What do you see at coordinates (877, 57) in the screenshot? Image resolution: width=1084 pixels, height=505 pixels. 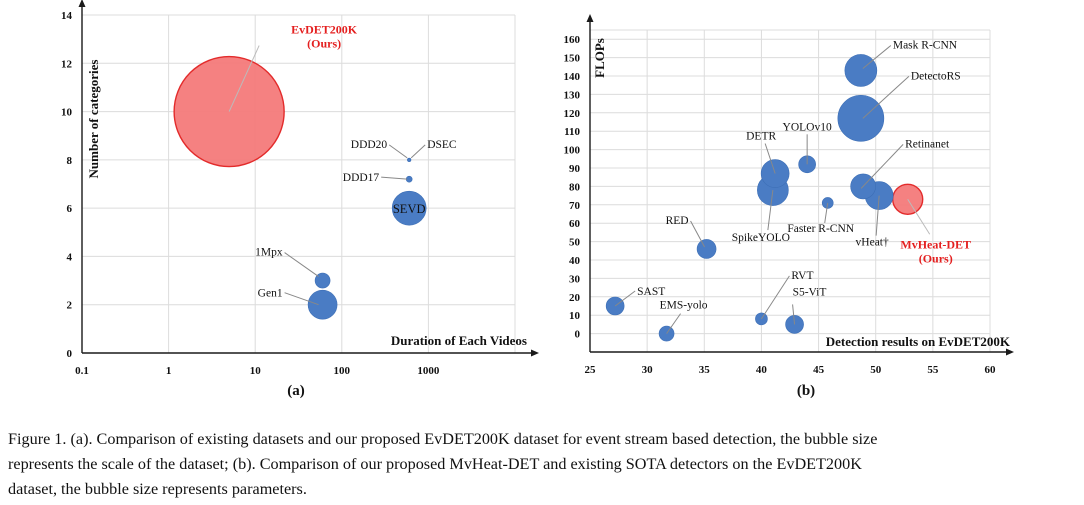 I see `leader-line-mask-r-cnn` at bounding box center [877, 57].